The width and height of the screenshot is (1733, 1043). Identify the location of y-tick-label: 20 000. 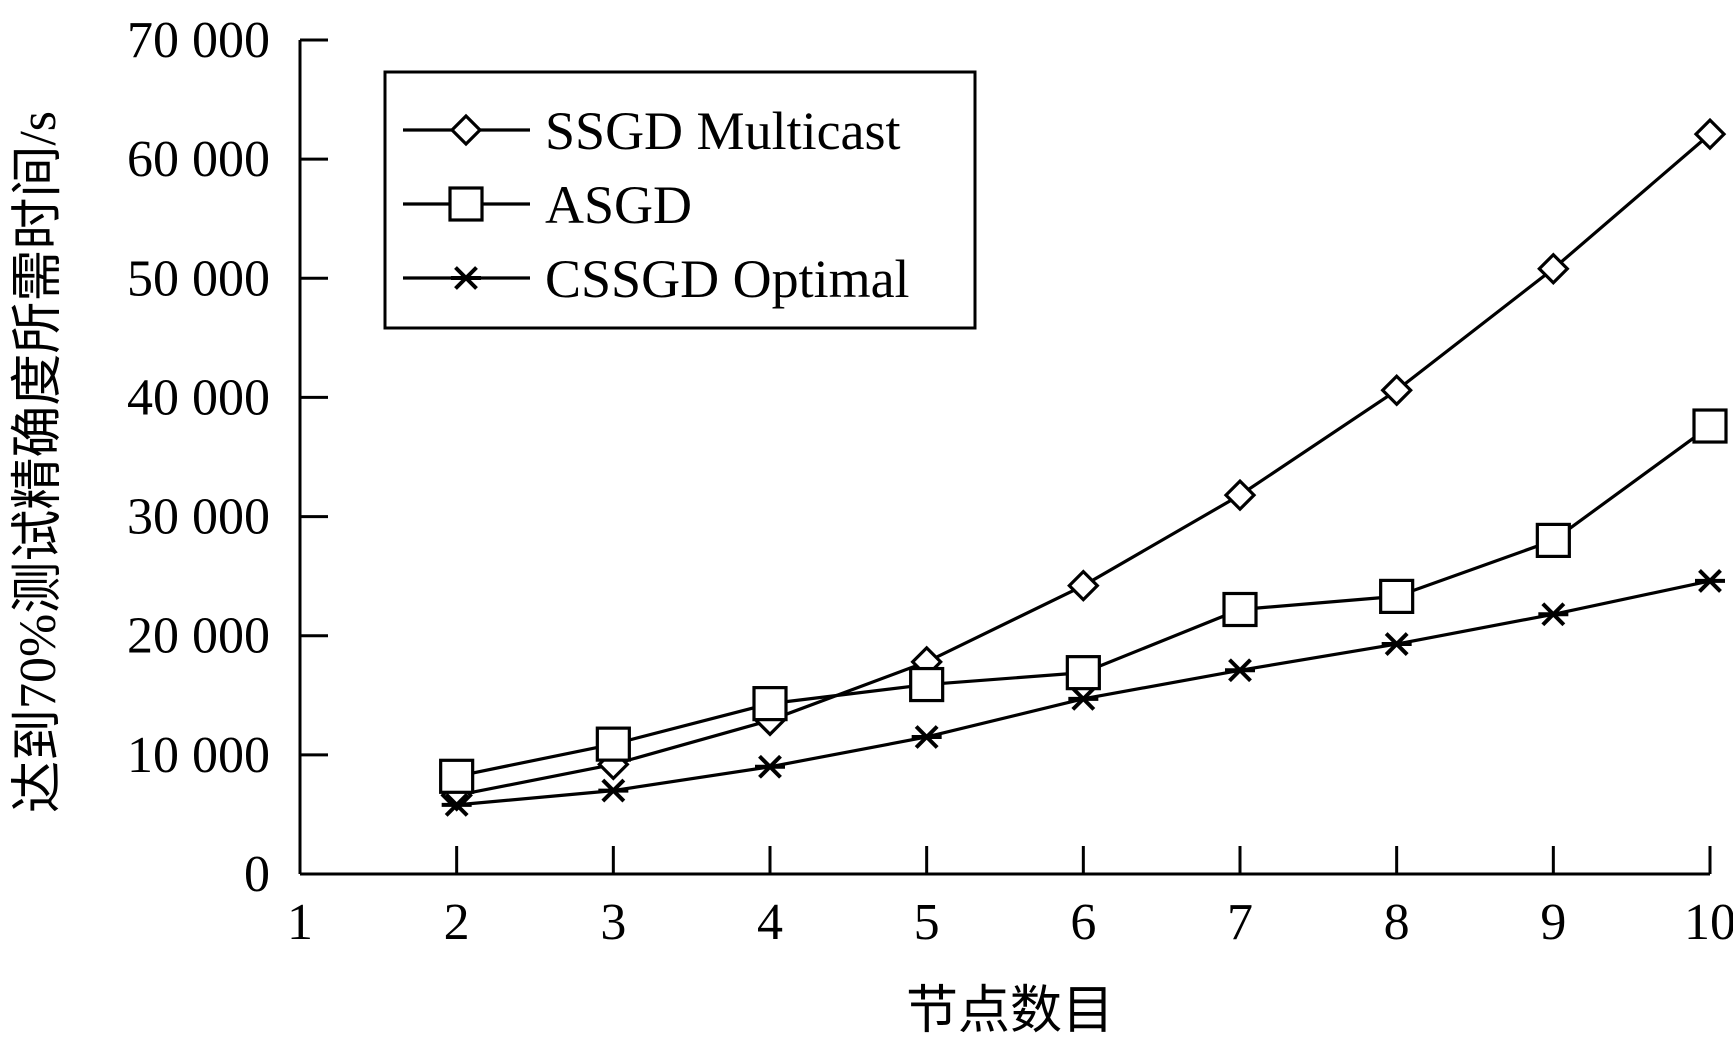
(198, 636).